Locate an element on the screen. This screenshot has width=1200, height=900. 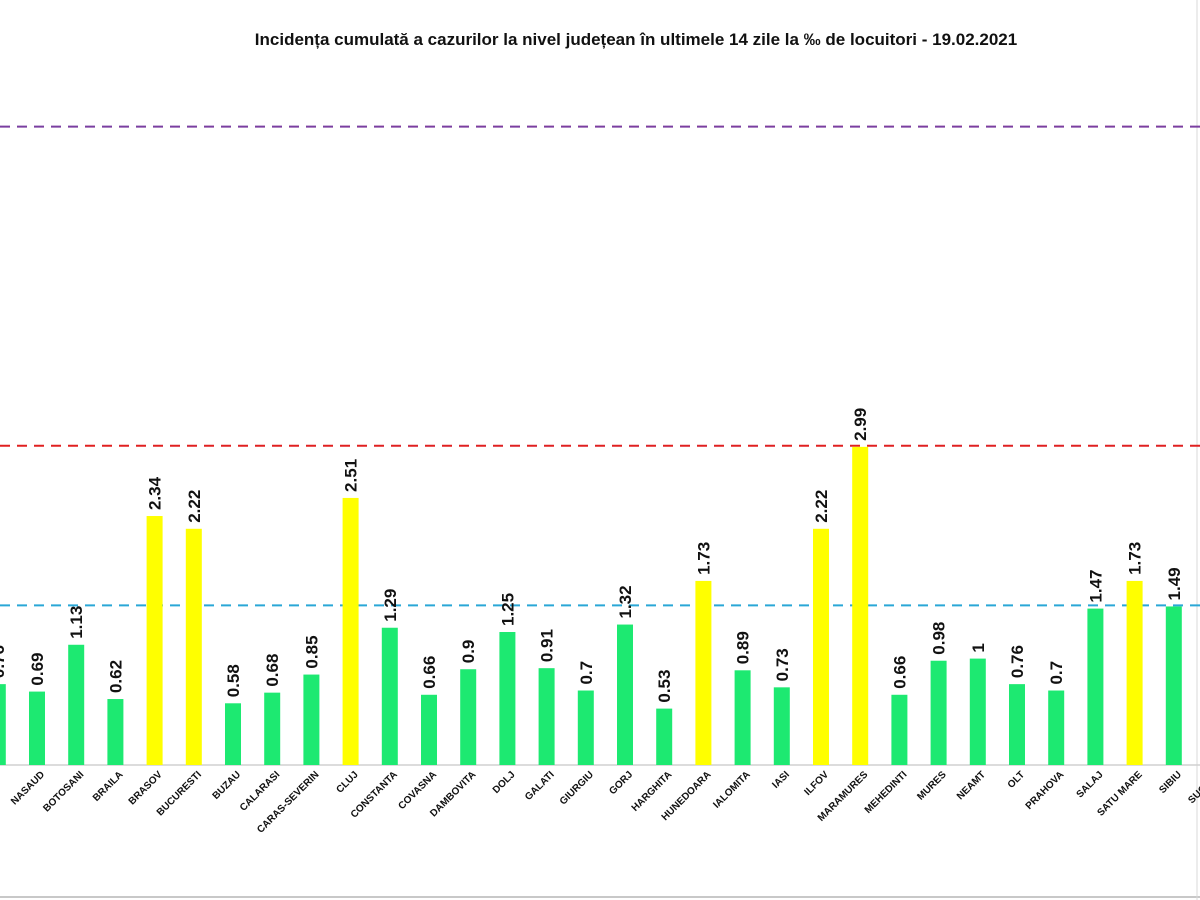
category-label: NEAMT is located at coordinates (971, 785).